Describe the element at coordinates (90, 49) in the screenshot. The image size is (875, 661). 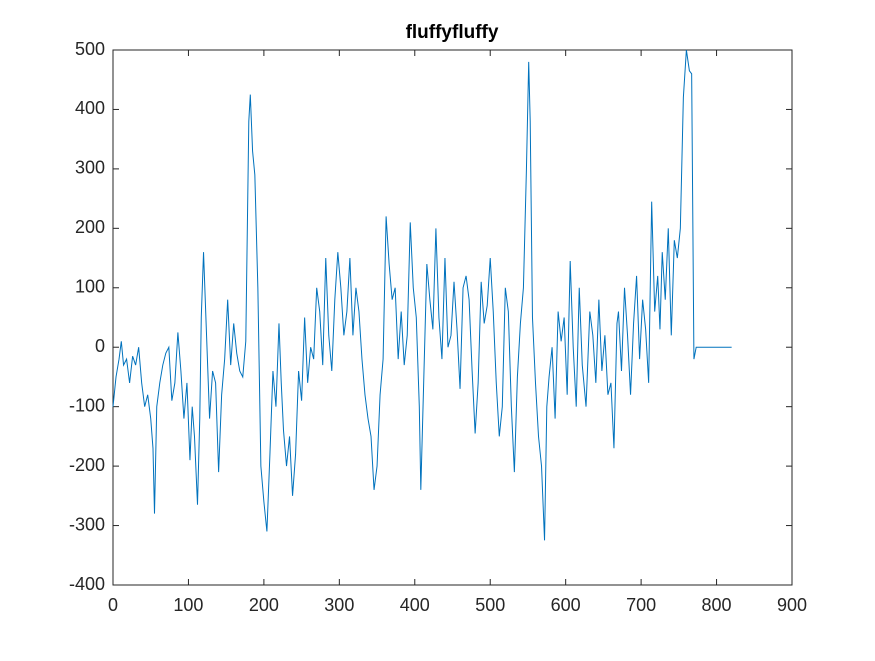
I see `y-tick-label: 500` at that location.